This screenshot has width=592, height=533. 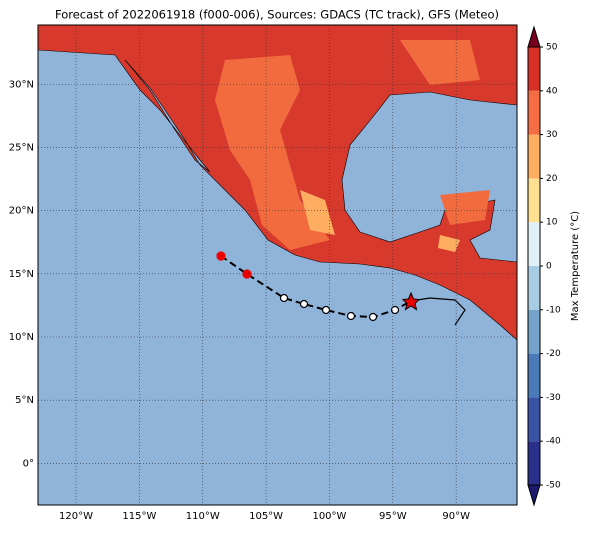 What do you see at coordinates (266, 516) in the screenshot?
I see `lon-tick-label: 105°W` at bounding box center [266, 516].